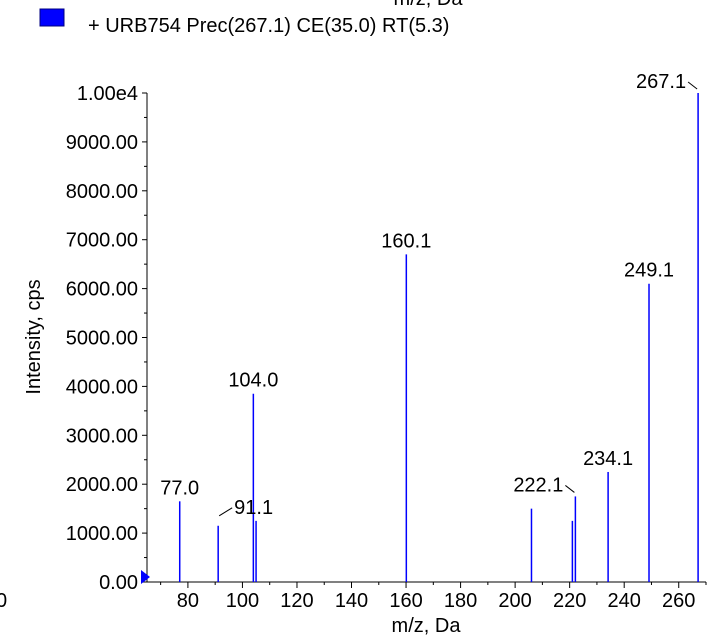 This screenshot has height=641, width=720. I want to click on peak-label: 234.1, so click(608, 459).